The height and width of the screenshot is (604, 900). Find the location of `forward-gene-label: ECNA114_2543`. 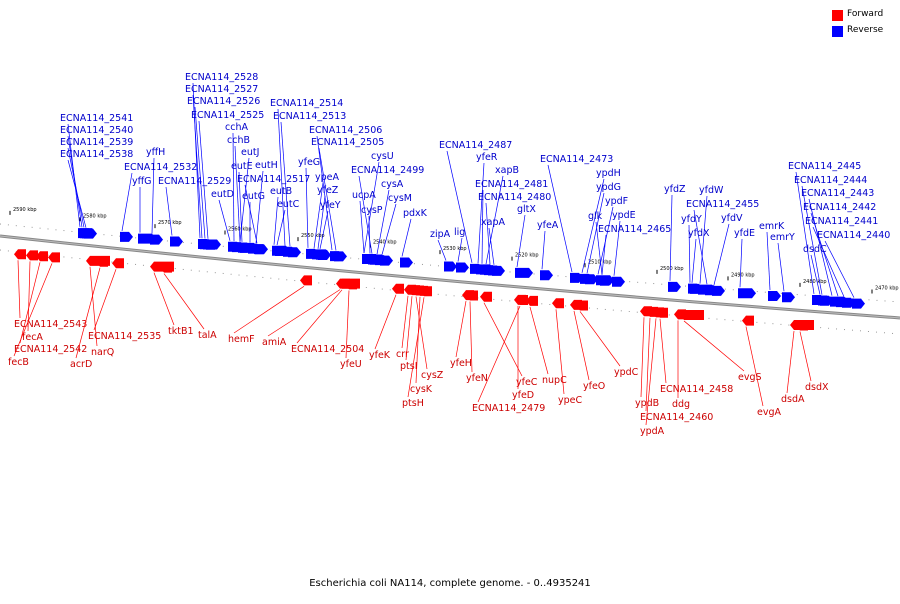

forward-gene-label: ECNA114_2543 is located at coordinates (50, 324).